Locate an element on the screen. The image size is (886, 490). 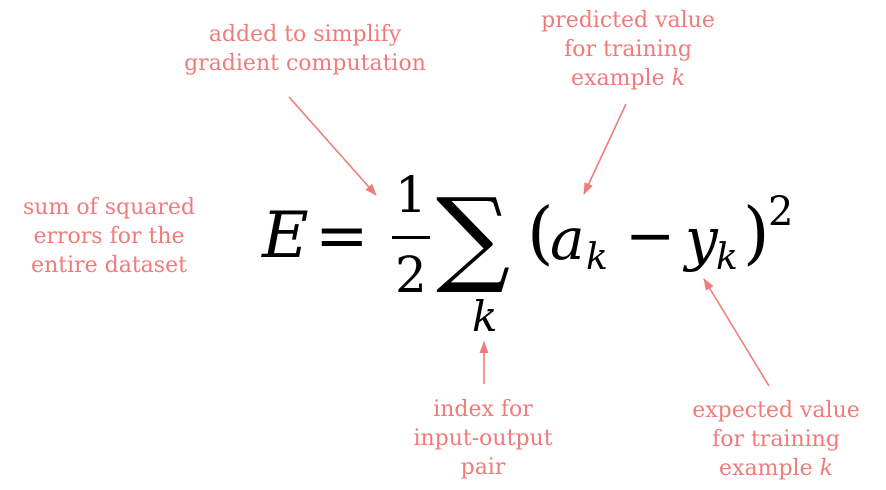
annotation-sum-line-2: errors for the is located at coordinates (109, 236).